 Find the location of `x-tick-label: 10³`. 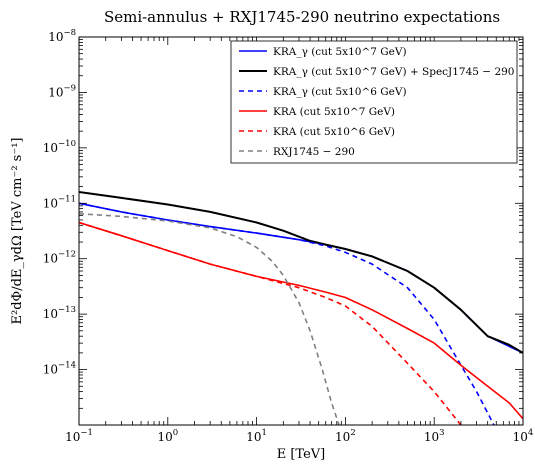

x-tick-label: 10³ is located at coordinates (434, 436).